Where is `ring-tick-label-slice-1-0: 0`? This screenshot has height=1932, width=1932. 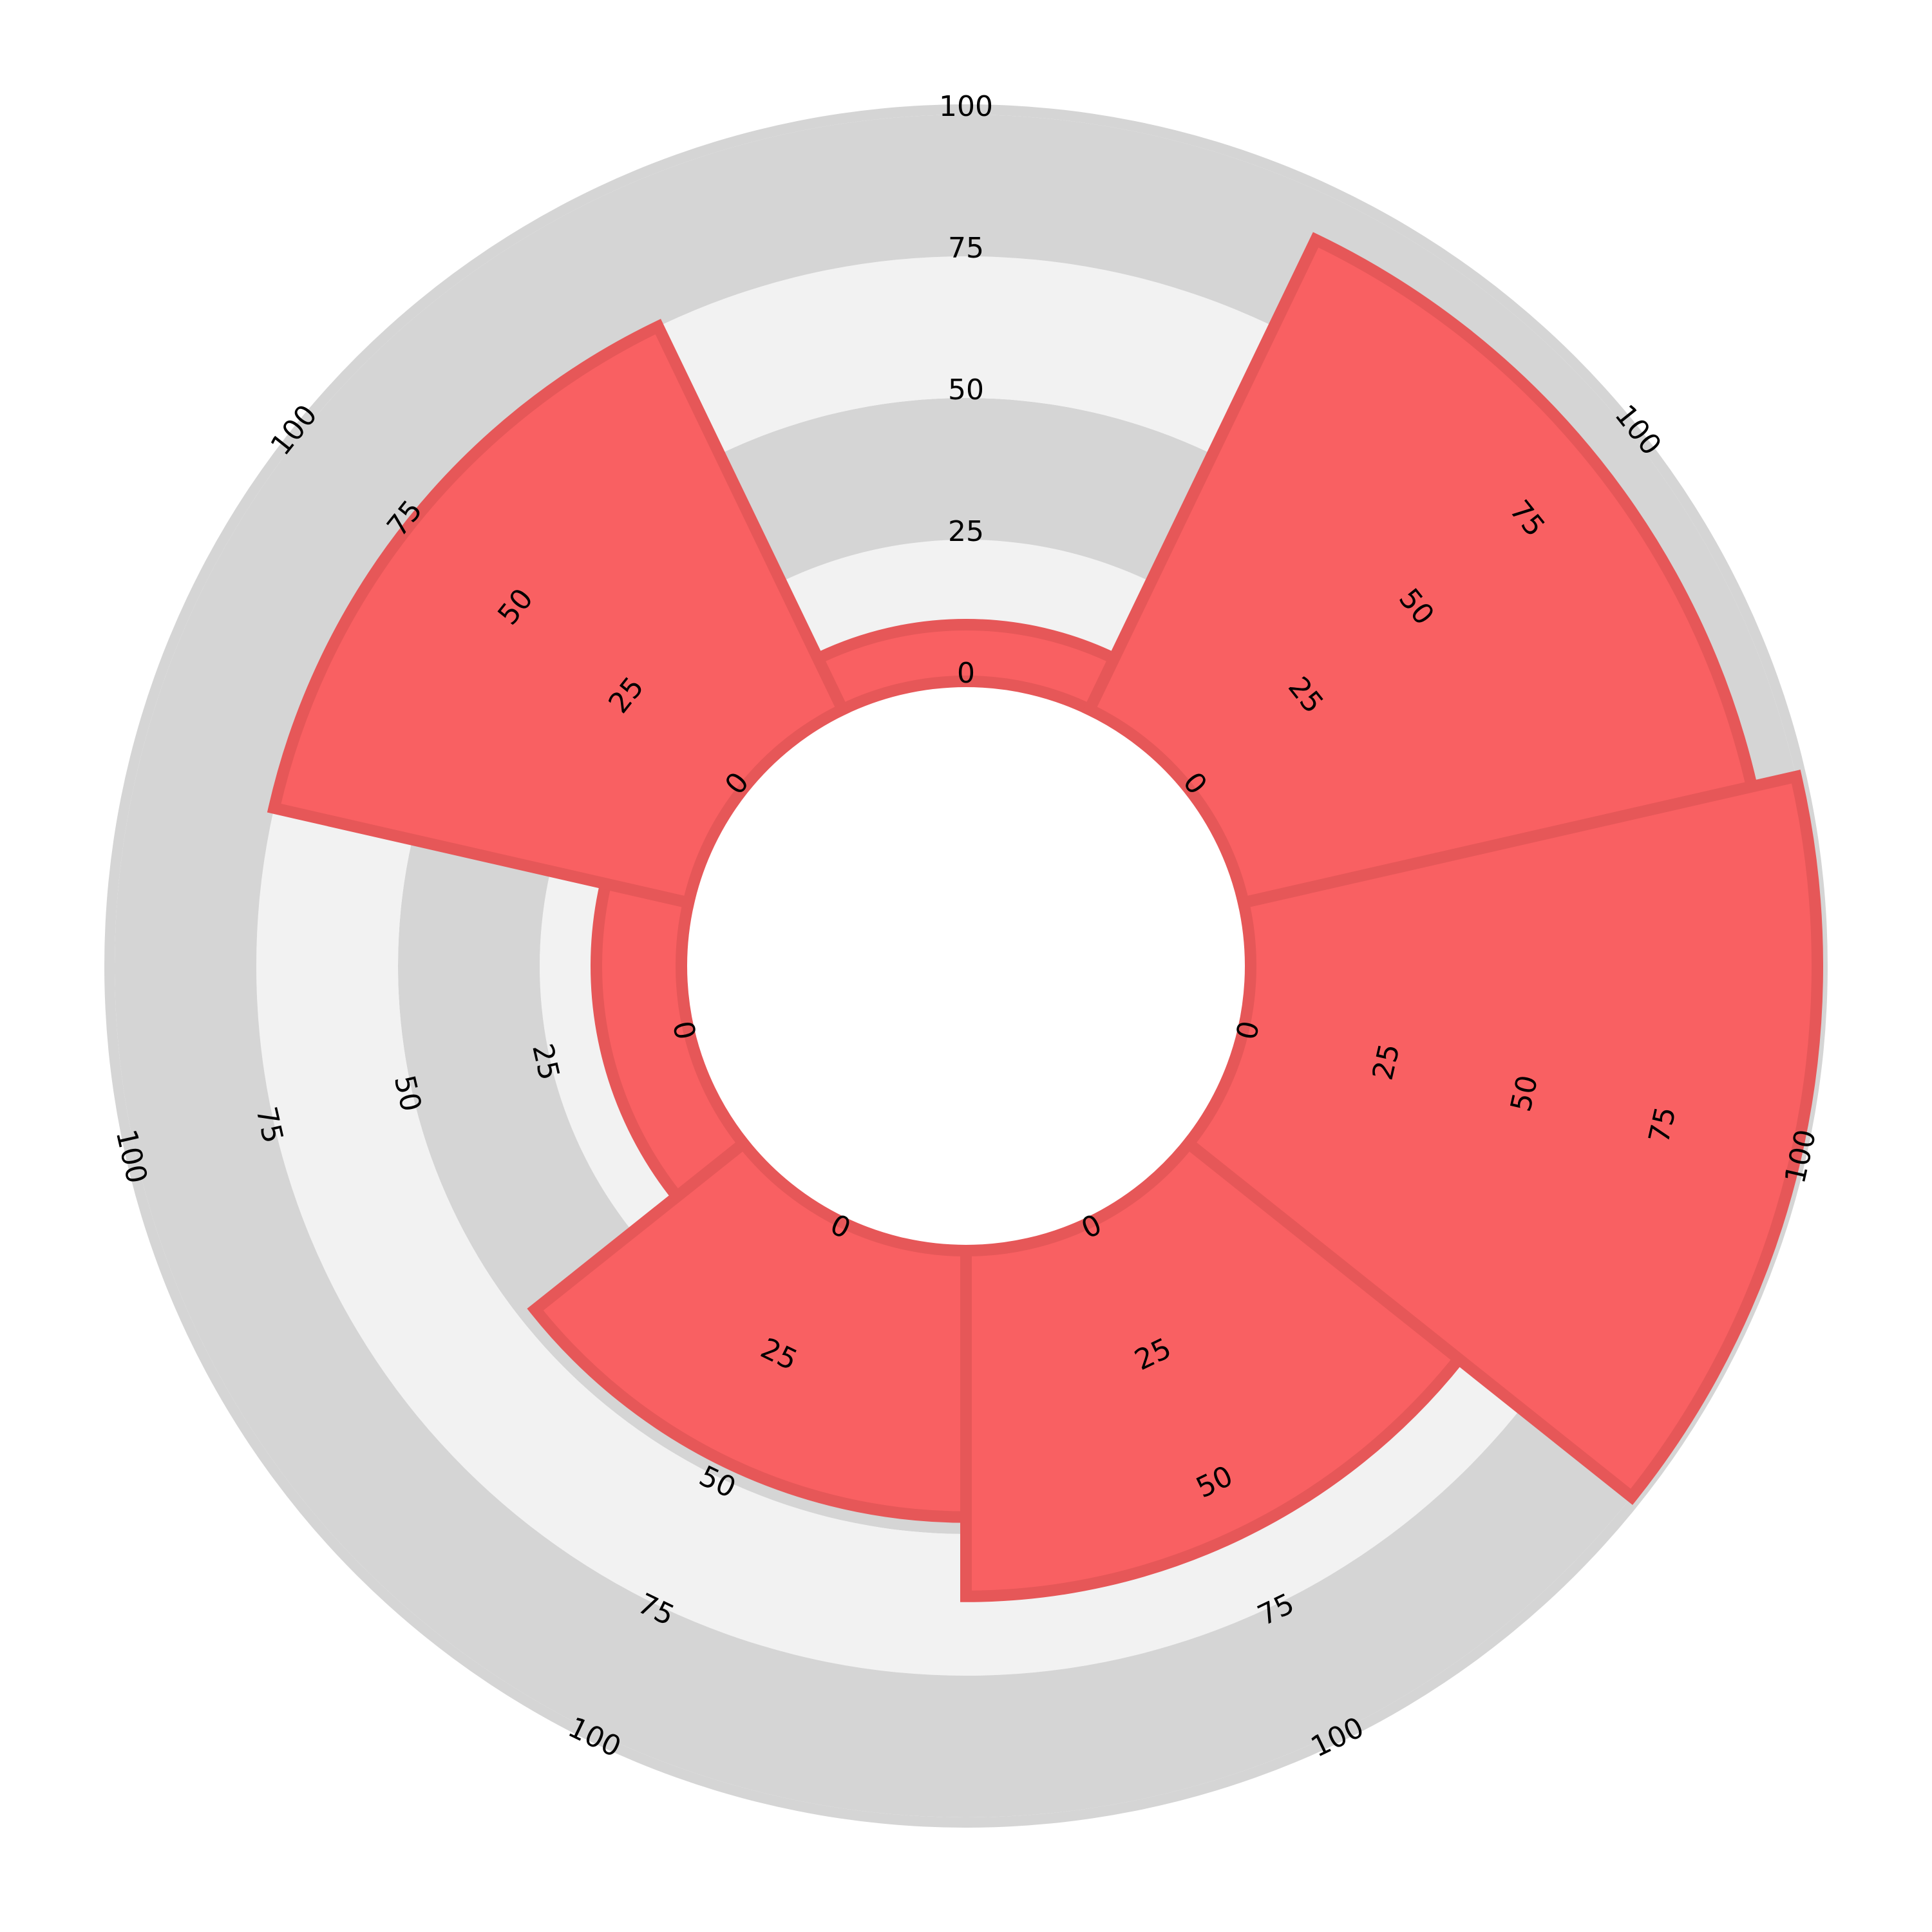
ring-tick-label-slice-1-0: 0 is located at coordinates (966, 674).